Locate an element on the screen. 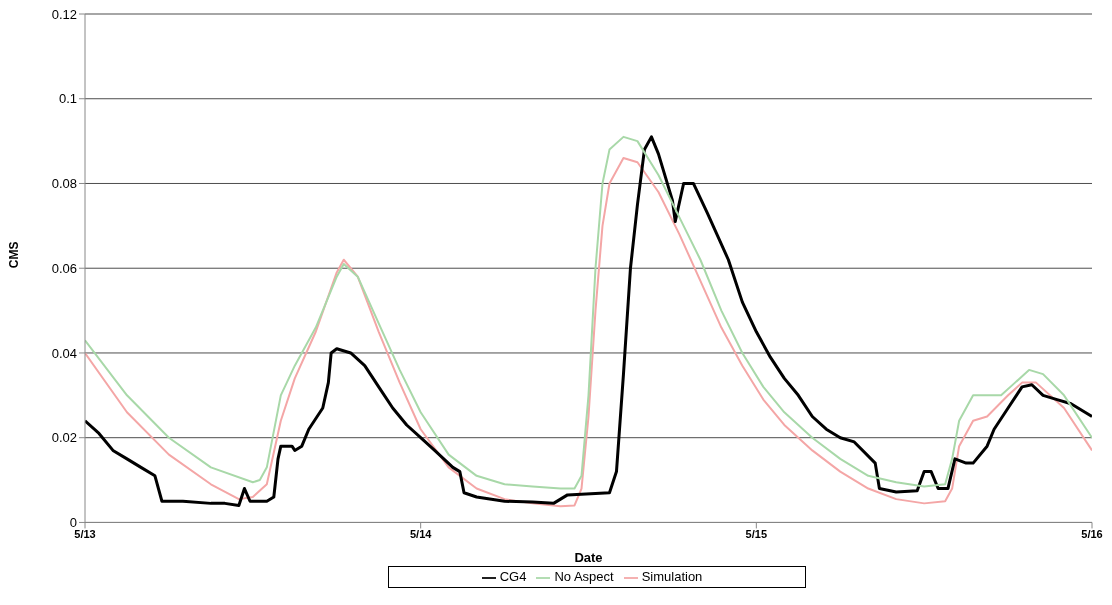  y-tick-label: 0 is located at coordinates (73, 523).